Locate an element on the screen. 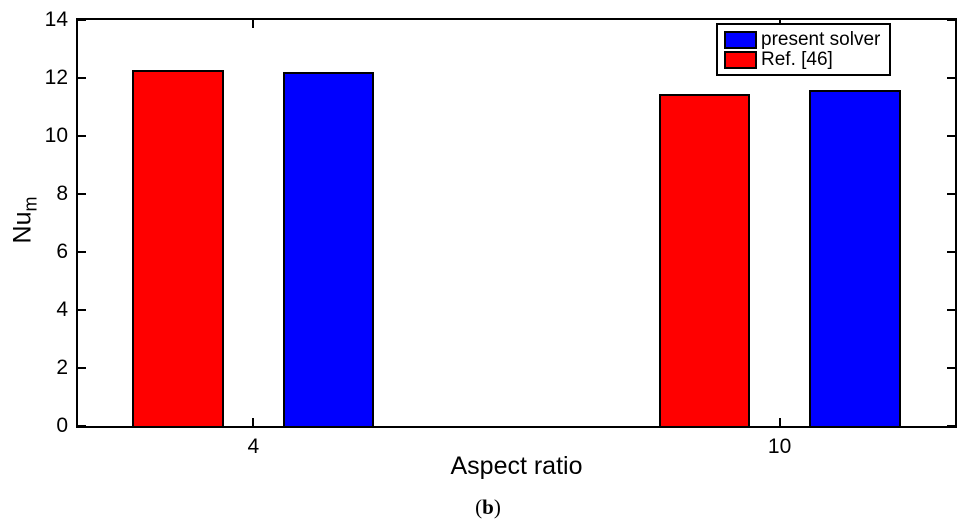 This screenshot has width=976, height=530. y-tick-label: 14 is located at coordinates (56, 19).